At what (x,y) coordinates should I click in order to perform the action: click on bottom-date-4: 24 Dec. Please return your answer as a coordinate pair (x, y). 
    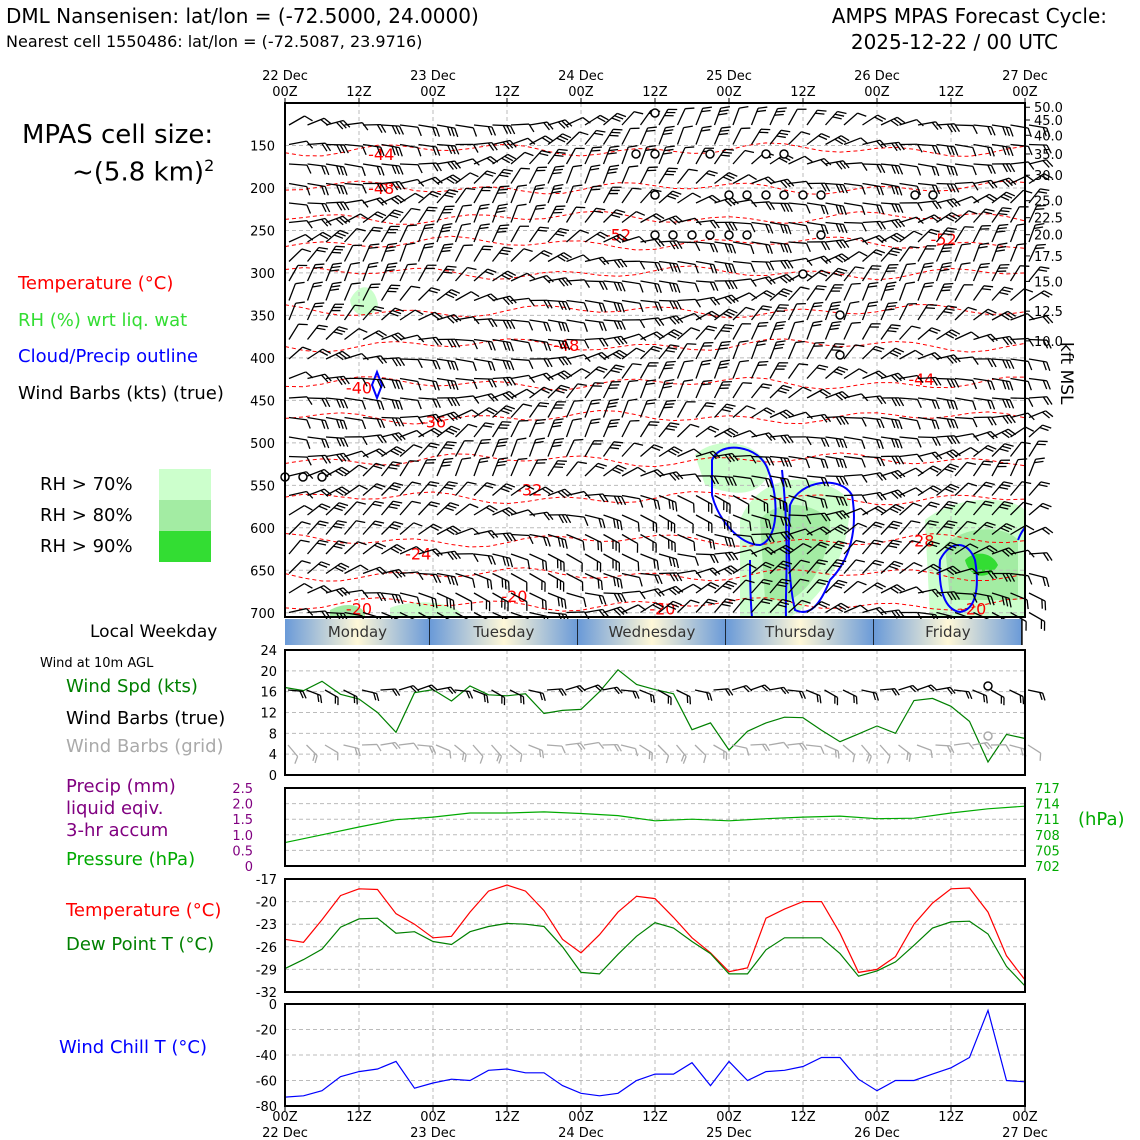
    Looking at the image, I should click on (581, 1133).